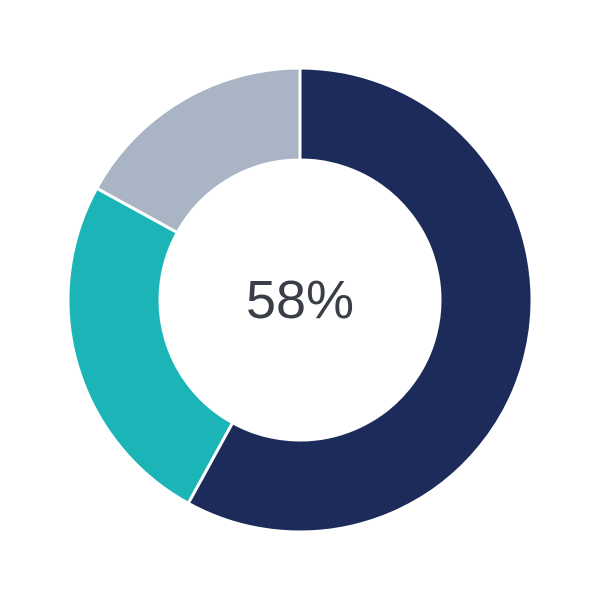 This screenshot has width=600, height=600. I want to click on center-percentage-label: 58%, so click(300, 300).